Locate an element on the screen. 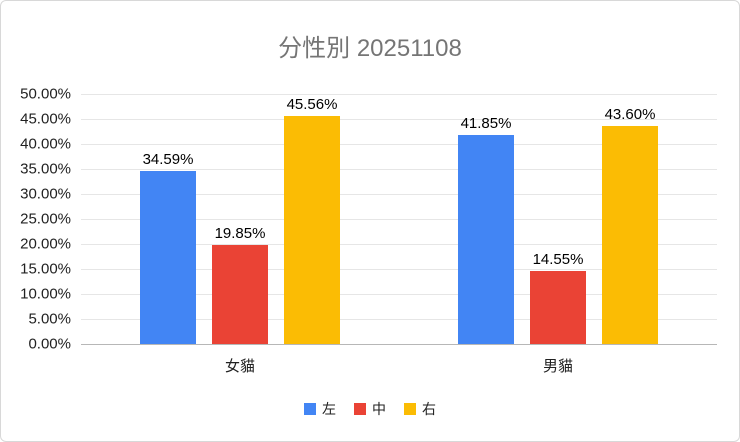 This screenshot has height=442, width=740. data-label: 43.60% is located at coordinates (630, 114).